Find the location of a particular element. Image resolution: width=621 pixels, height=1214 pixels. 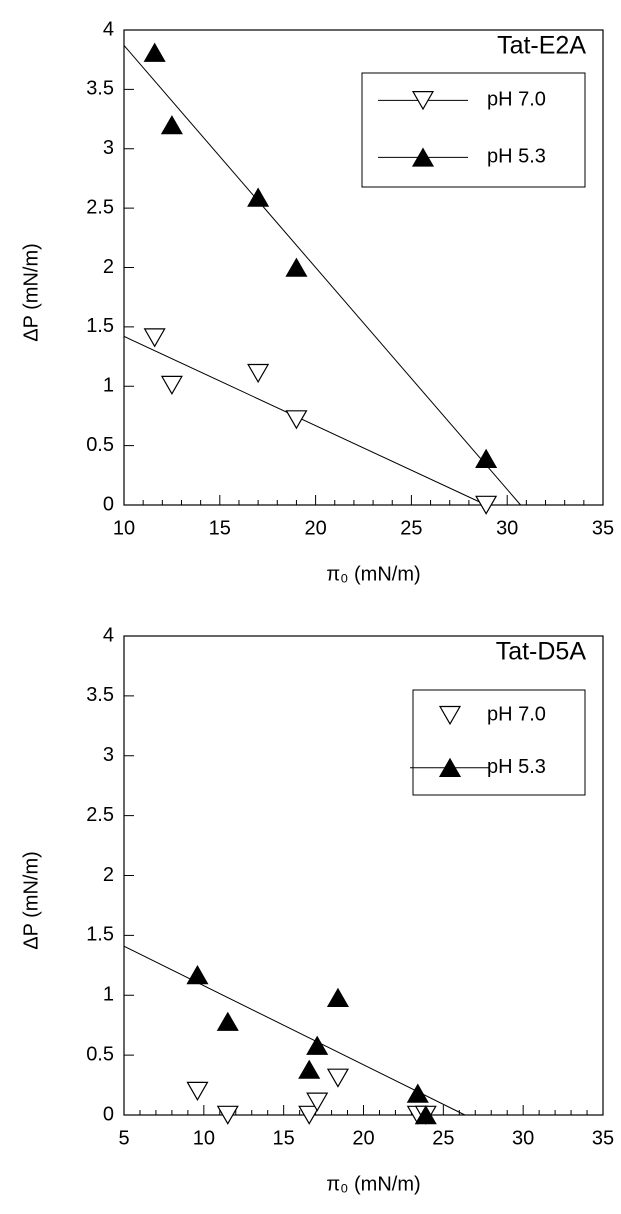

x-tick-label: 5 is located at coordinates (123, 1138).